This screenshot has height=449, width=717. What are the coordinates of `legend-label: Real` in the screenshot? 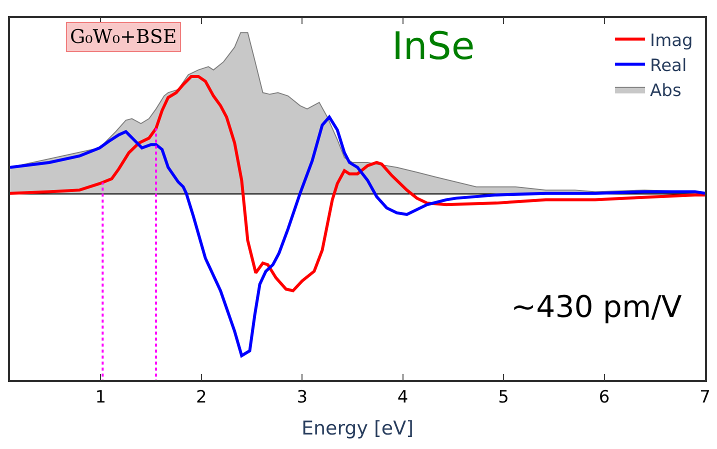 It's located at (668, 66).